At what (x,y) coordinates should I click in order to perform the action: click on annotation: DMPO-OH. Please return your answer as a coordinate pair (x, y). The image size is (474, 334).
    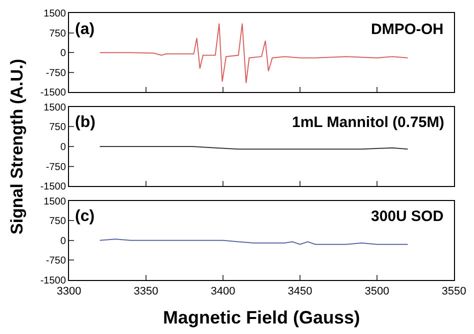
    Looking at the image, I should click on (407, 29).